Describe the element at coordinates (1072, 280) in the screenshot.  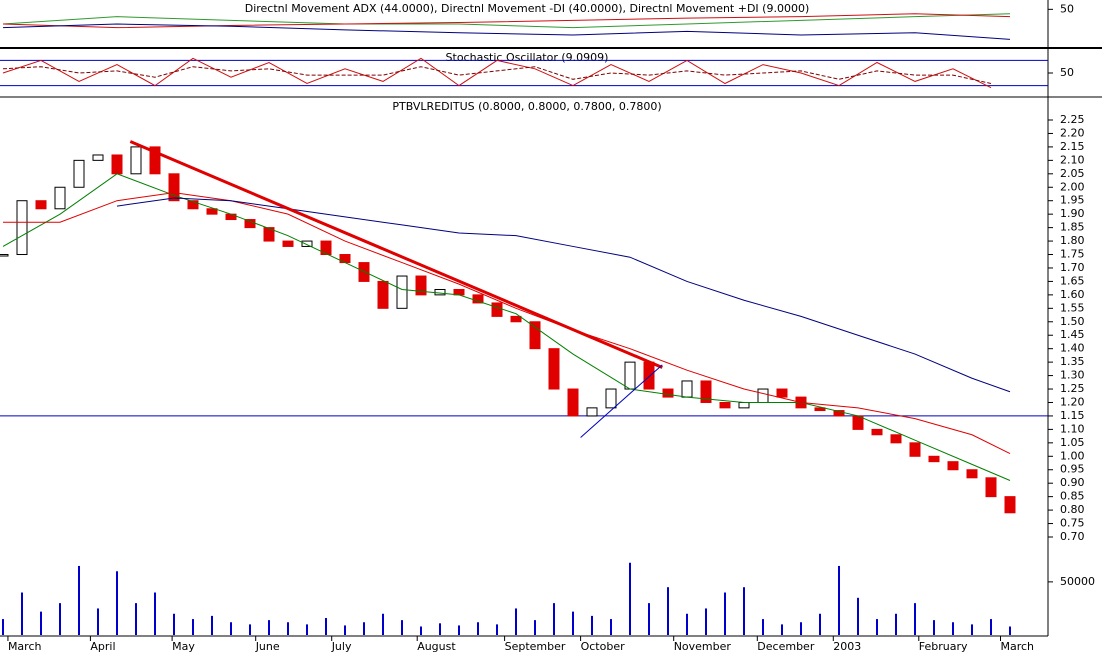
I see `y-tick-label: 1.65` at that location.